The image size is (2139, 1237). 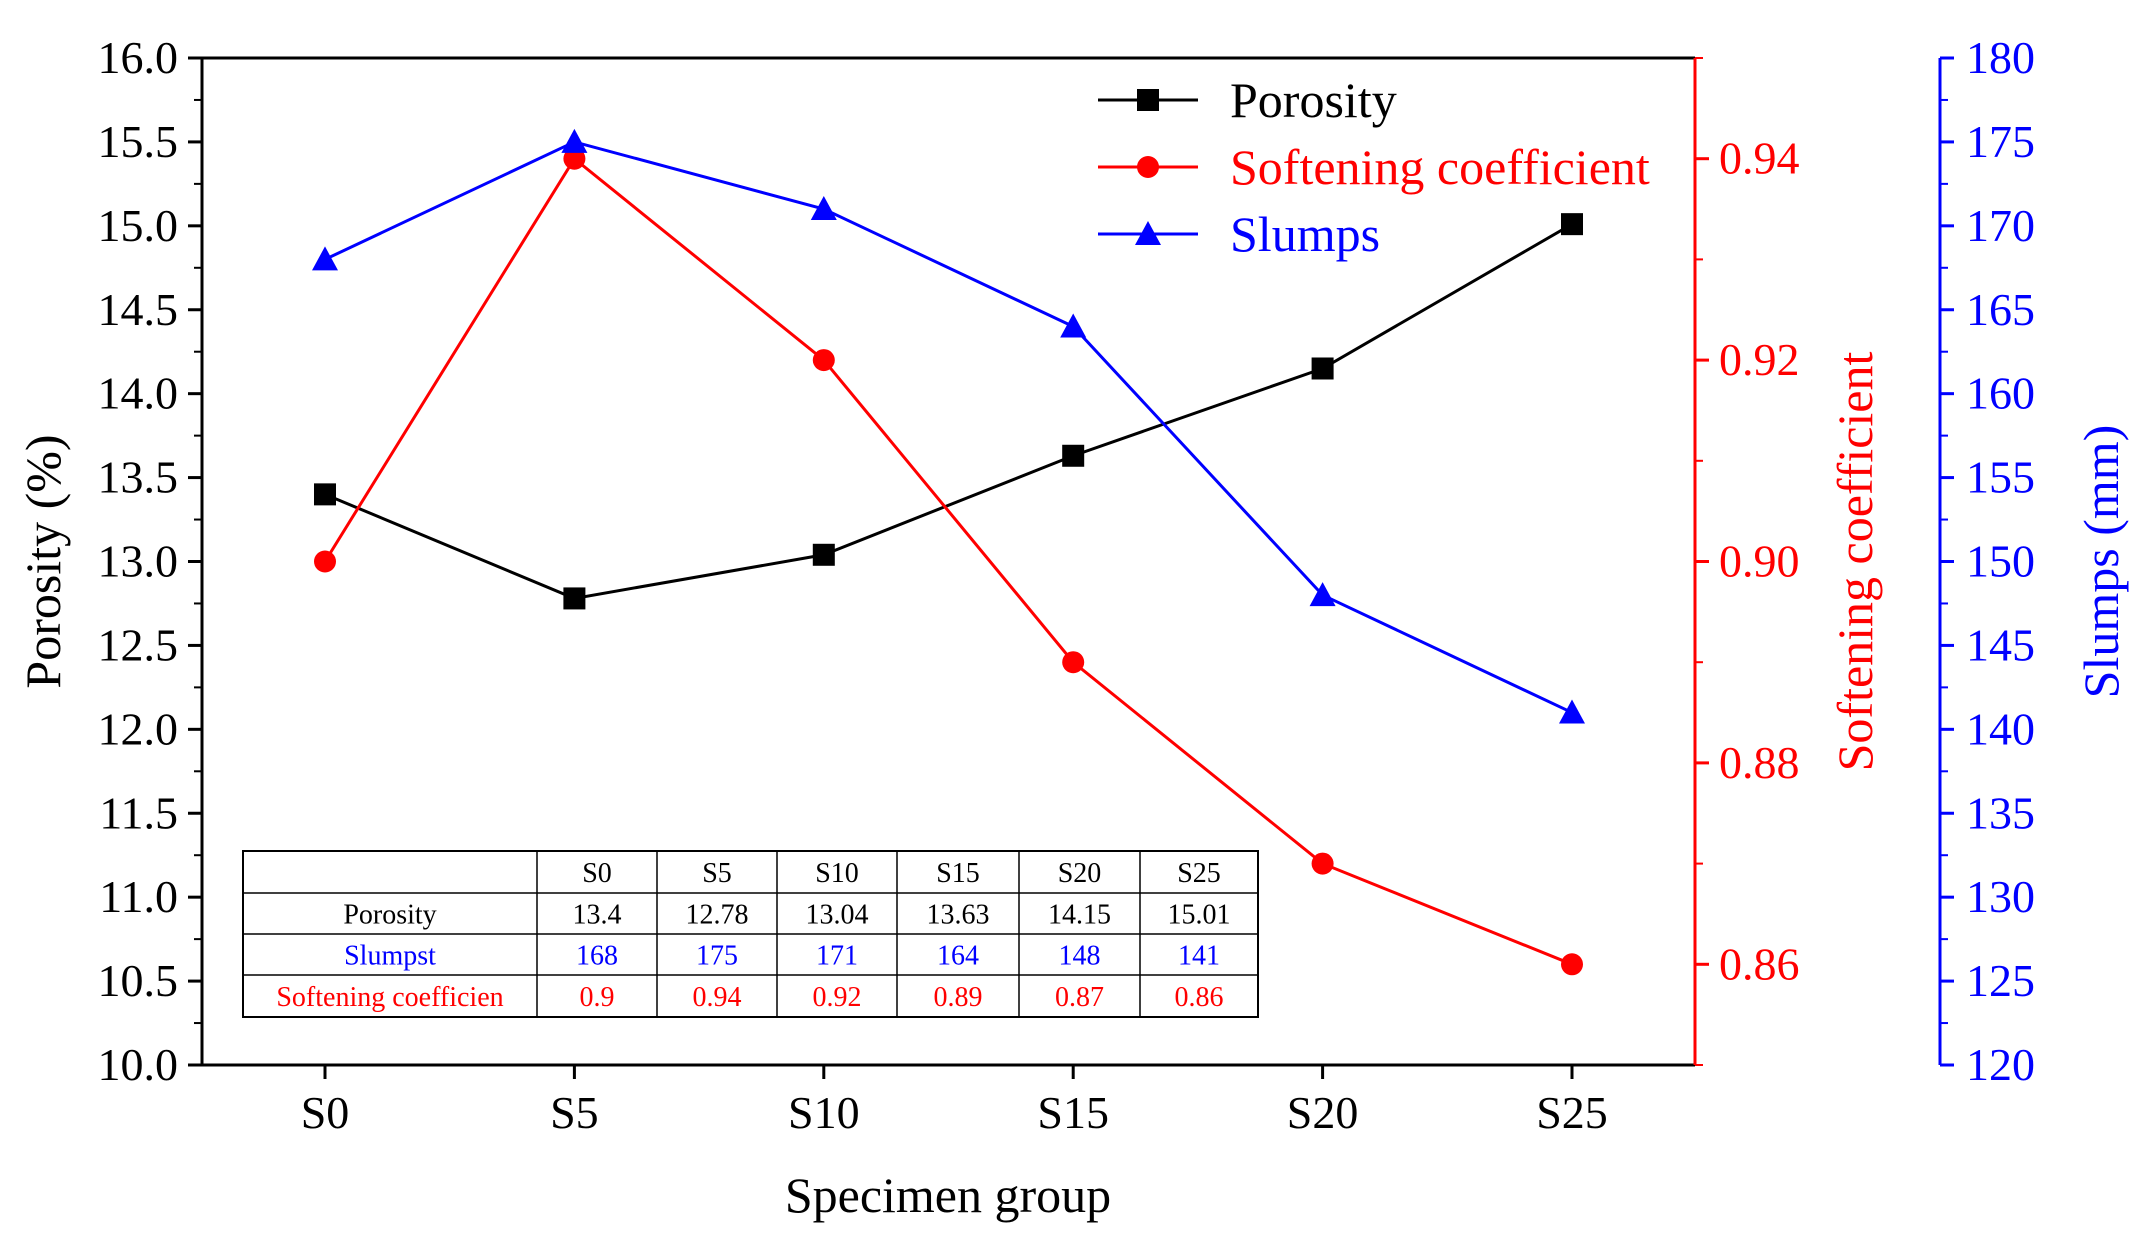 What do you see at coordinates (138, 561) in the screenshot?
I see `left-tick-label: 13.0` at bounding box center [138, 561].